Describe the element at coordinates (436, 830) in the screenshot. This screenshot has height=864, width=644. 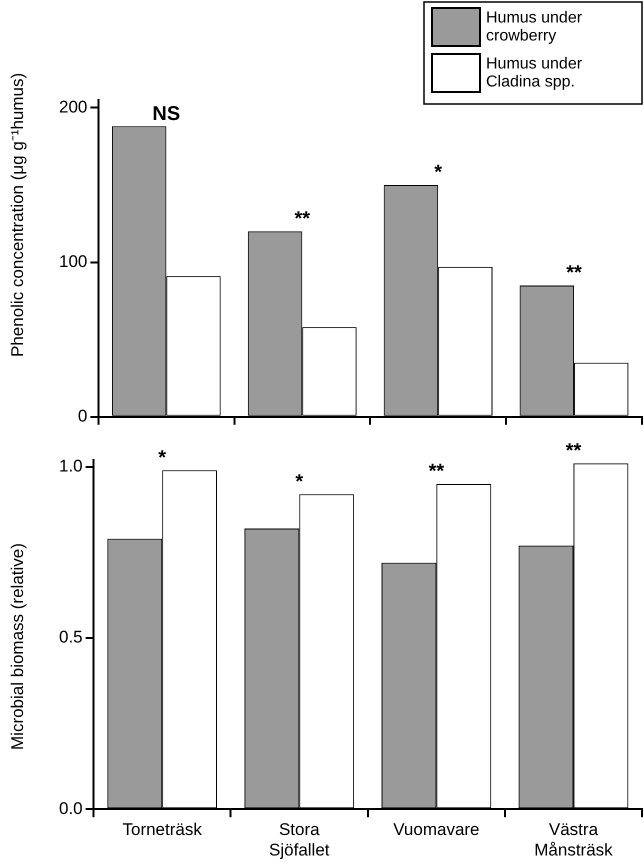
I see `x-tick-label: Vuomavare` at that location.